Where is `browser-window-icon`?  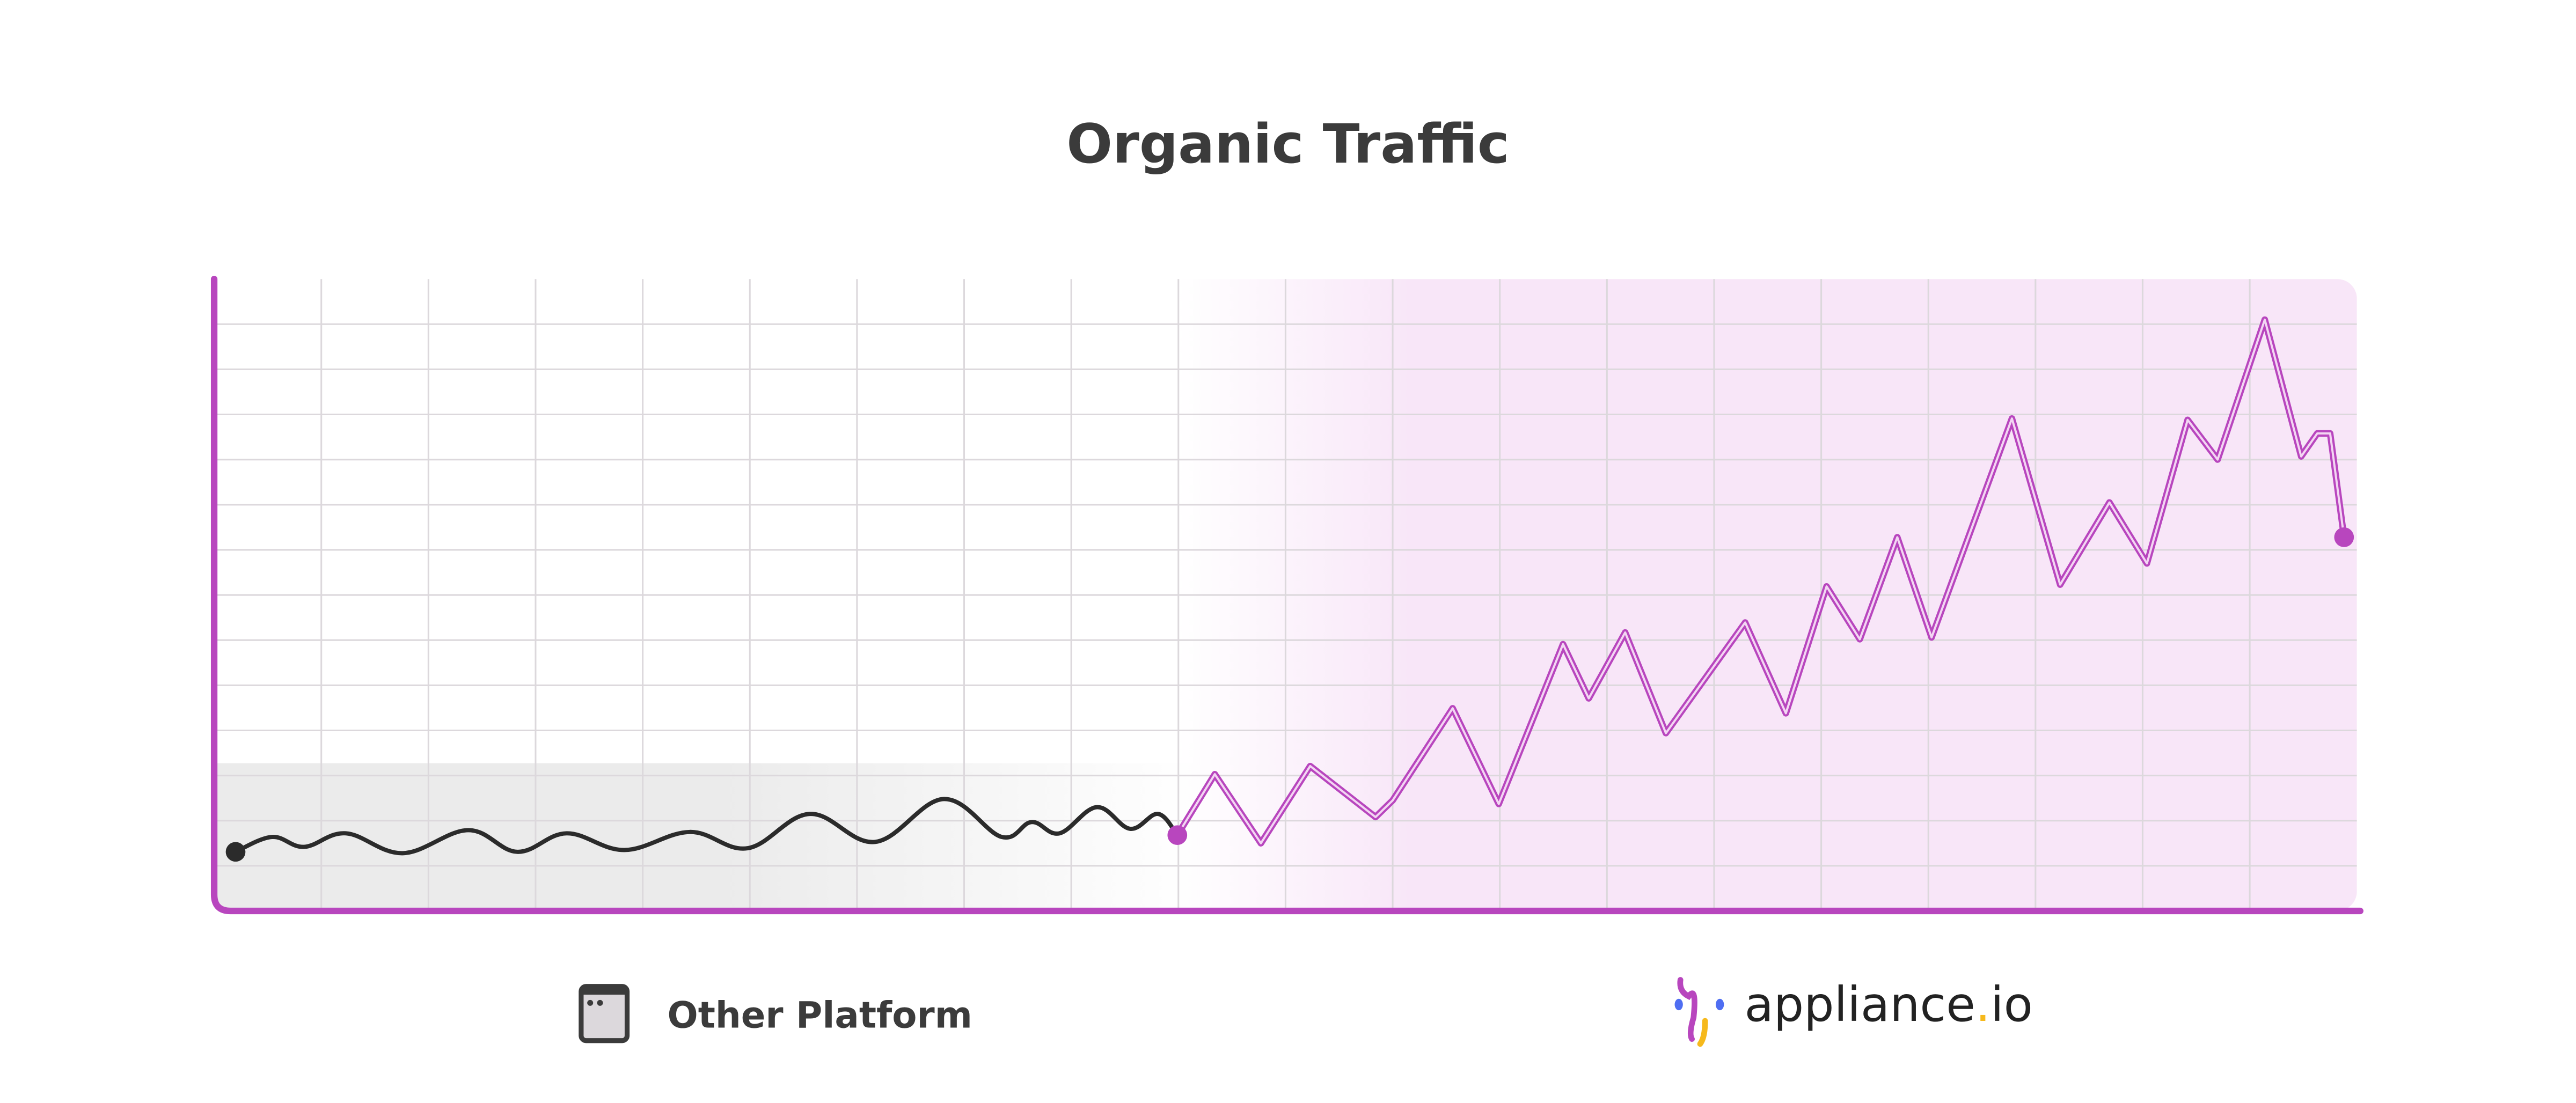
browser-window-icon is located at coordinates (604, 1013).